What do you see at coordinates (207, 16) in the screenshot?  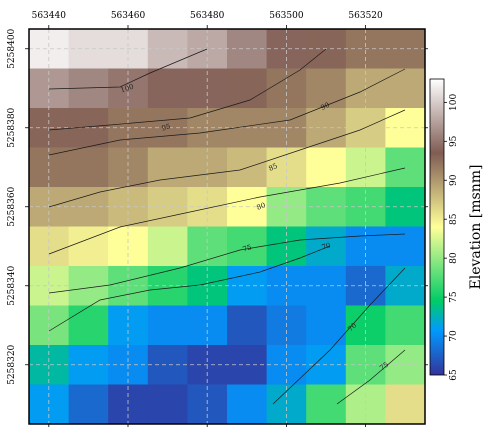 I see `x-tick-label: 563480` at bounding box center [207, 16].